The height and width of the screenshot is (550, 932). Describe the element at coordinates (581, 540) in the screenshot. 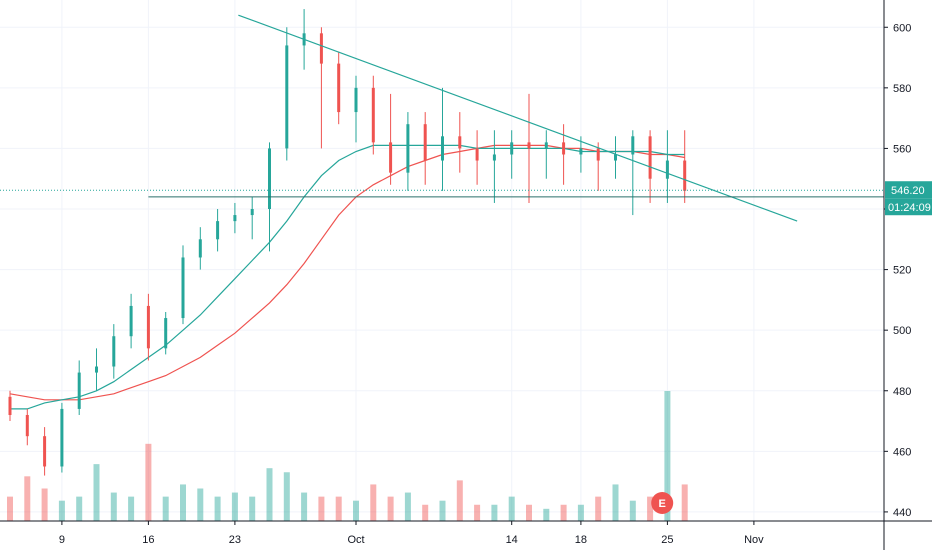

I see `x-tick-label: 18` at that location.